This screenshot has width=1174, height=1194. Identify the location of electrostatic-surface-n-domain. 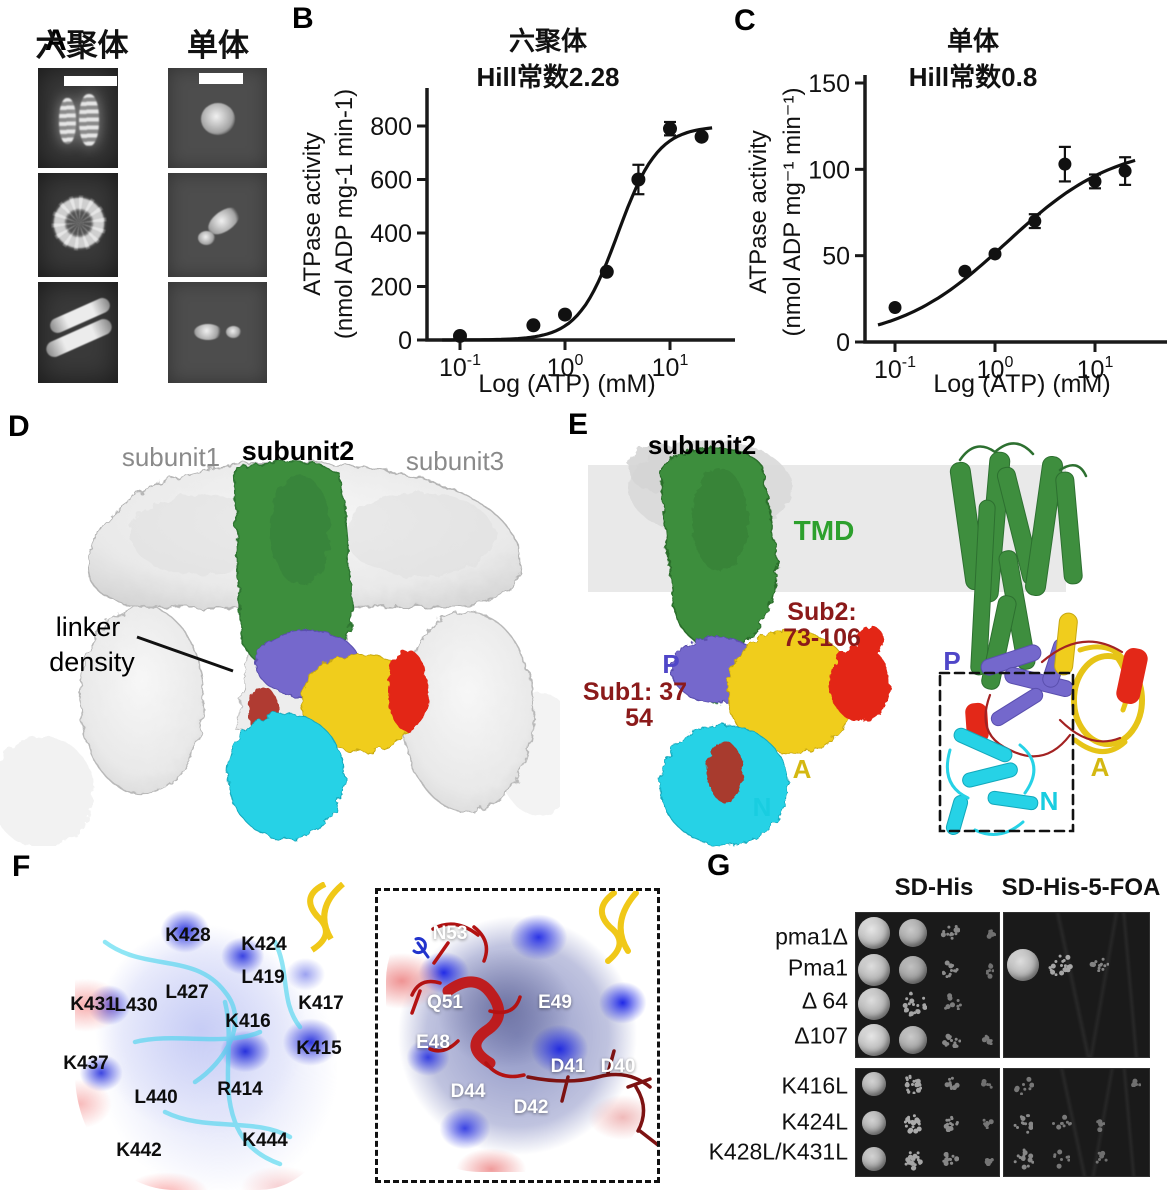
(206, 1036).